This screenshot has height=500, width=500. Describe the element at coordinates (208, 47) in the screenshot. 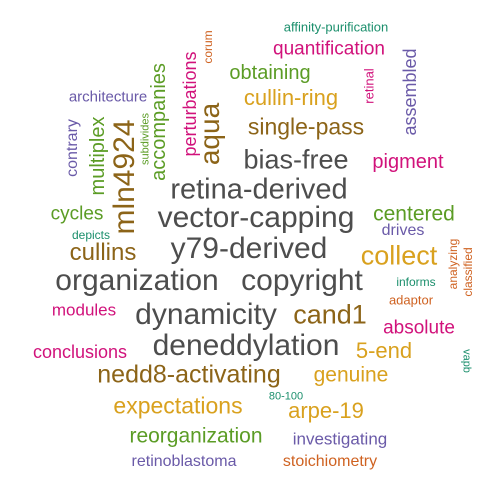

I see `word-corum: corum` at that location.